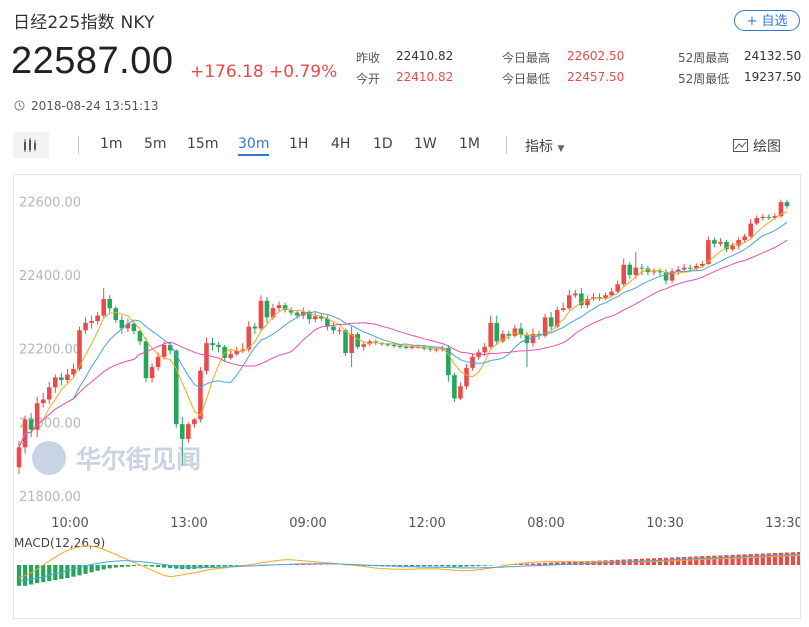  I want to click on chart-toolbar: 1m 5m 15m 30m 1H 4H 1D 1W 1M 指标 ▼ 绘图, so click(406, 147).